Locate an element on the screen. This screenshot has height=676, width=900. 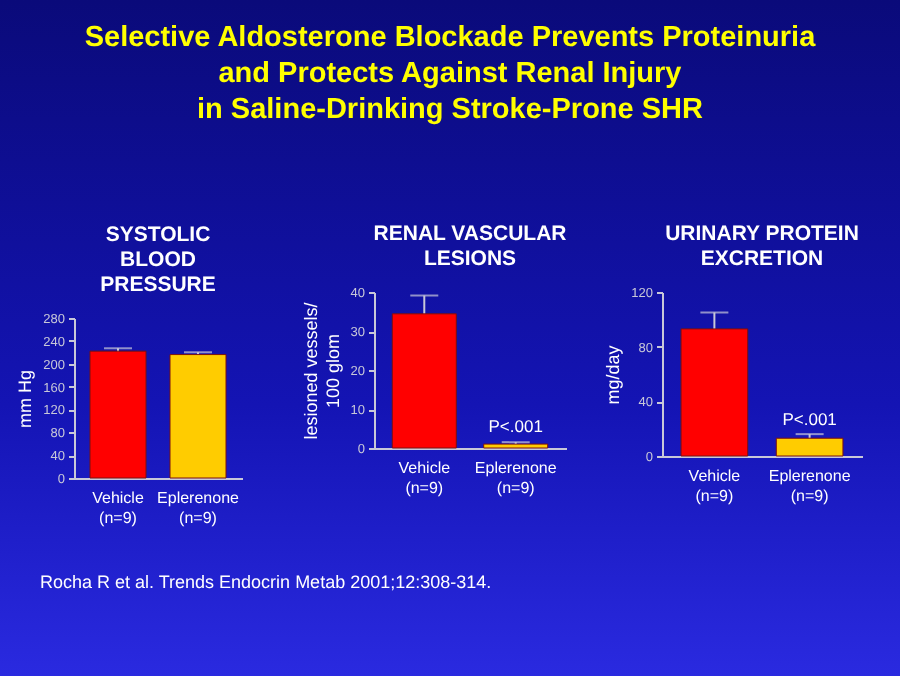
y-axis-title: mg/day is located at coordinates (613, 374).